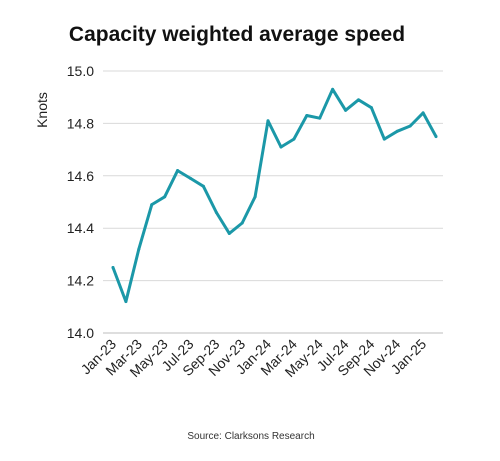 The image size is (500, 461). I want to click on source-note: Source: Clarksons Research, so click(250, 436).